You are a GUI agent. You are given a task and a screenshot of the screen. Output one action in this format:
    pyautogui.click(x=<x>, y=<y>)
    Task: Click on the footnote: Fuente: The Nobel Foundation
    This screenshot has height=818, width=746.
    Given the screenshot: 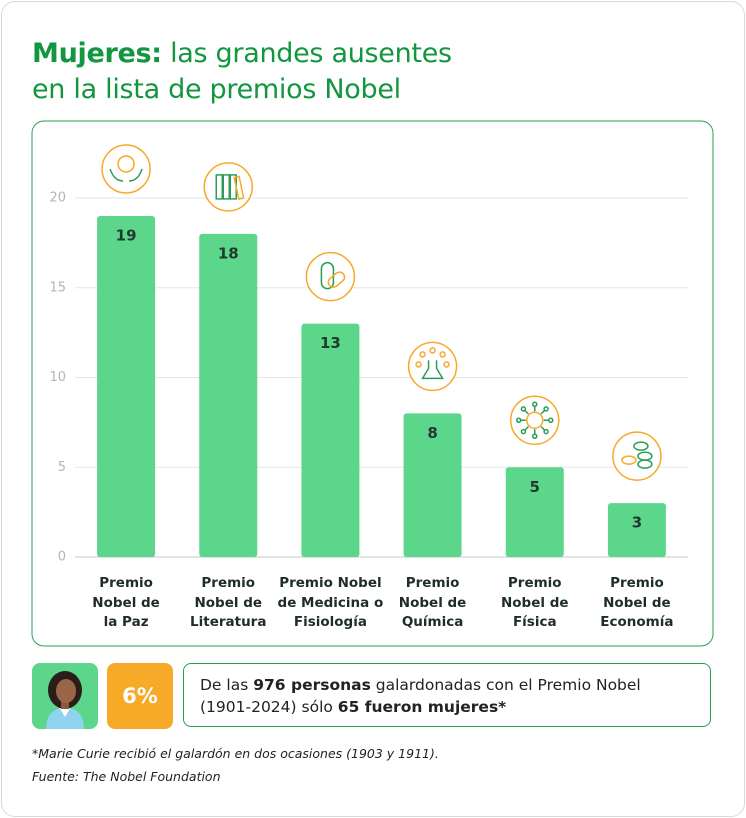 What is the action you would take?
    pyautogui.click(x=126, y=776)
    